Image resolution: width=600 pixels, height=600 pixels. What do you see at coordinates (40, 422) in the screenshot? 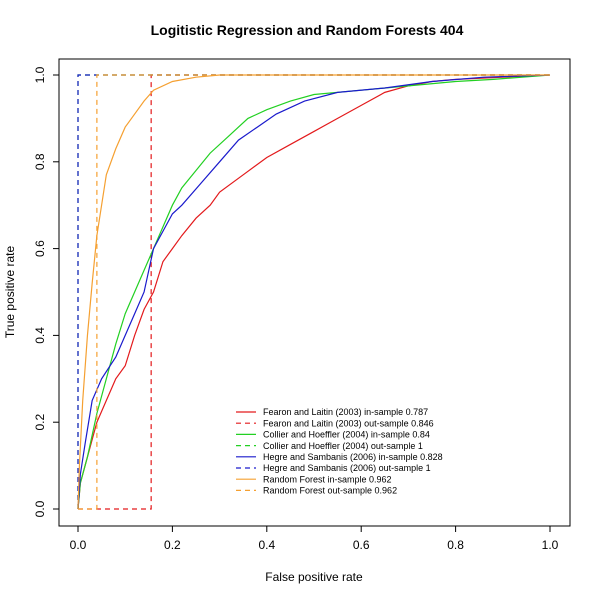
I see `y-tick-label: 0.2` at bounding box center [40, 422].